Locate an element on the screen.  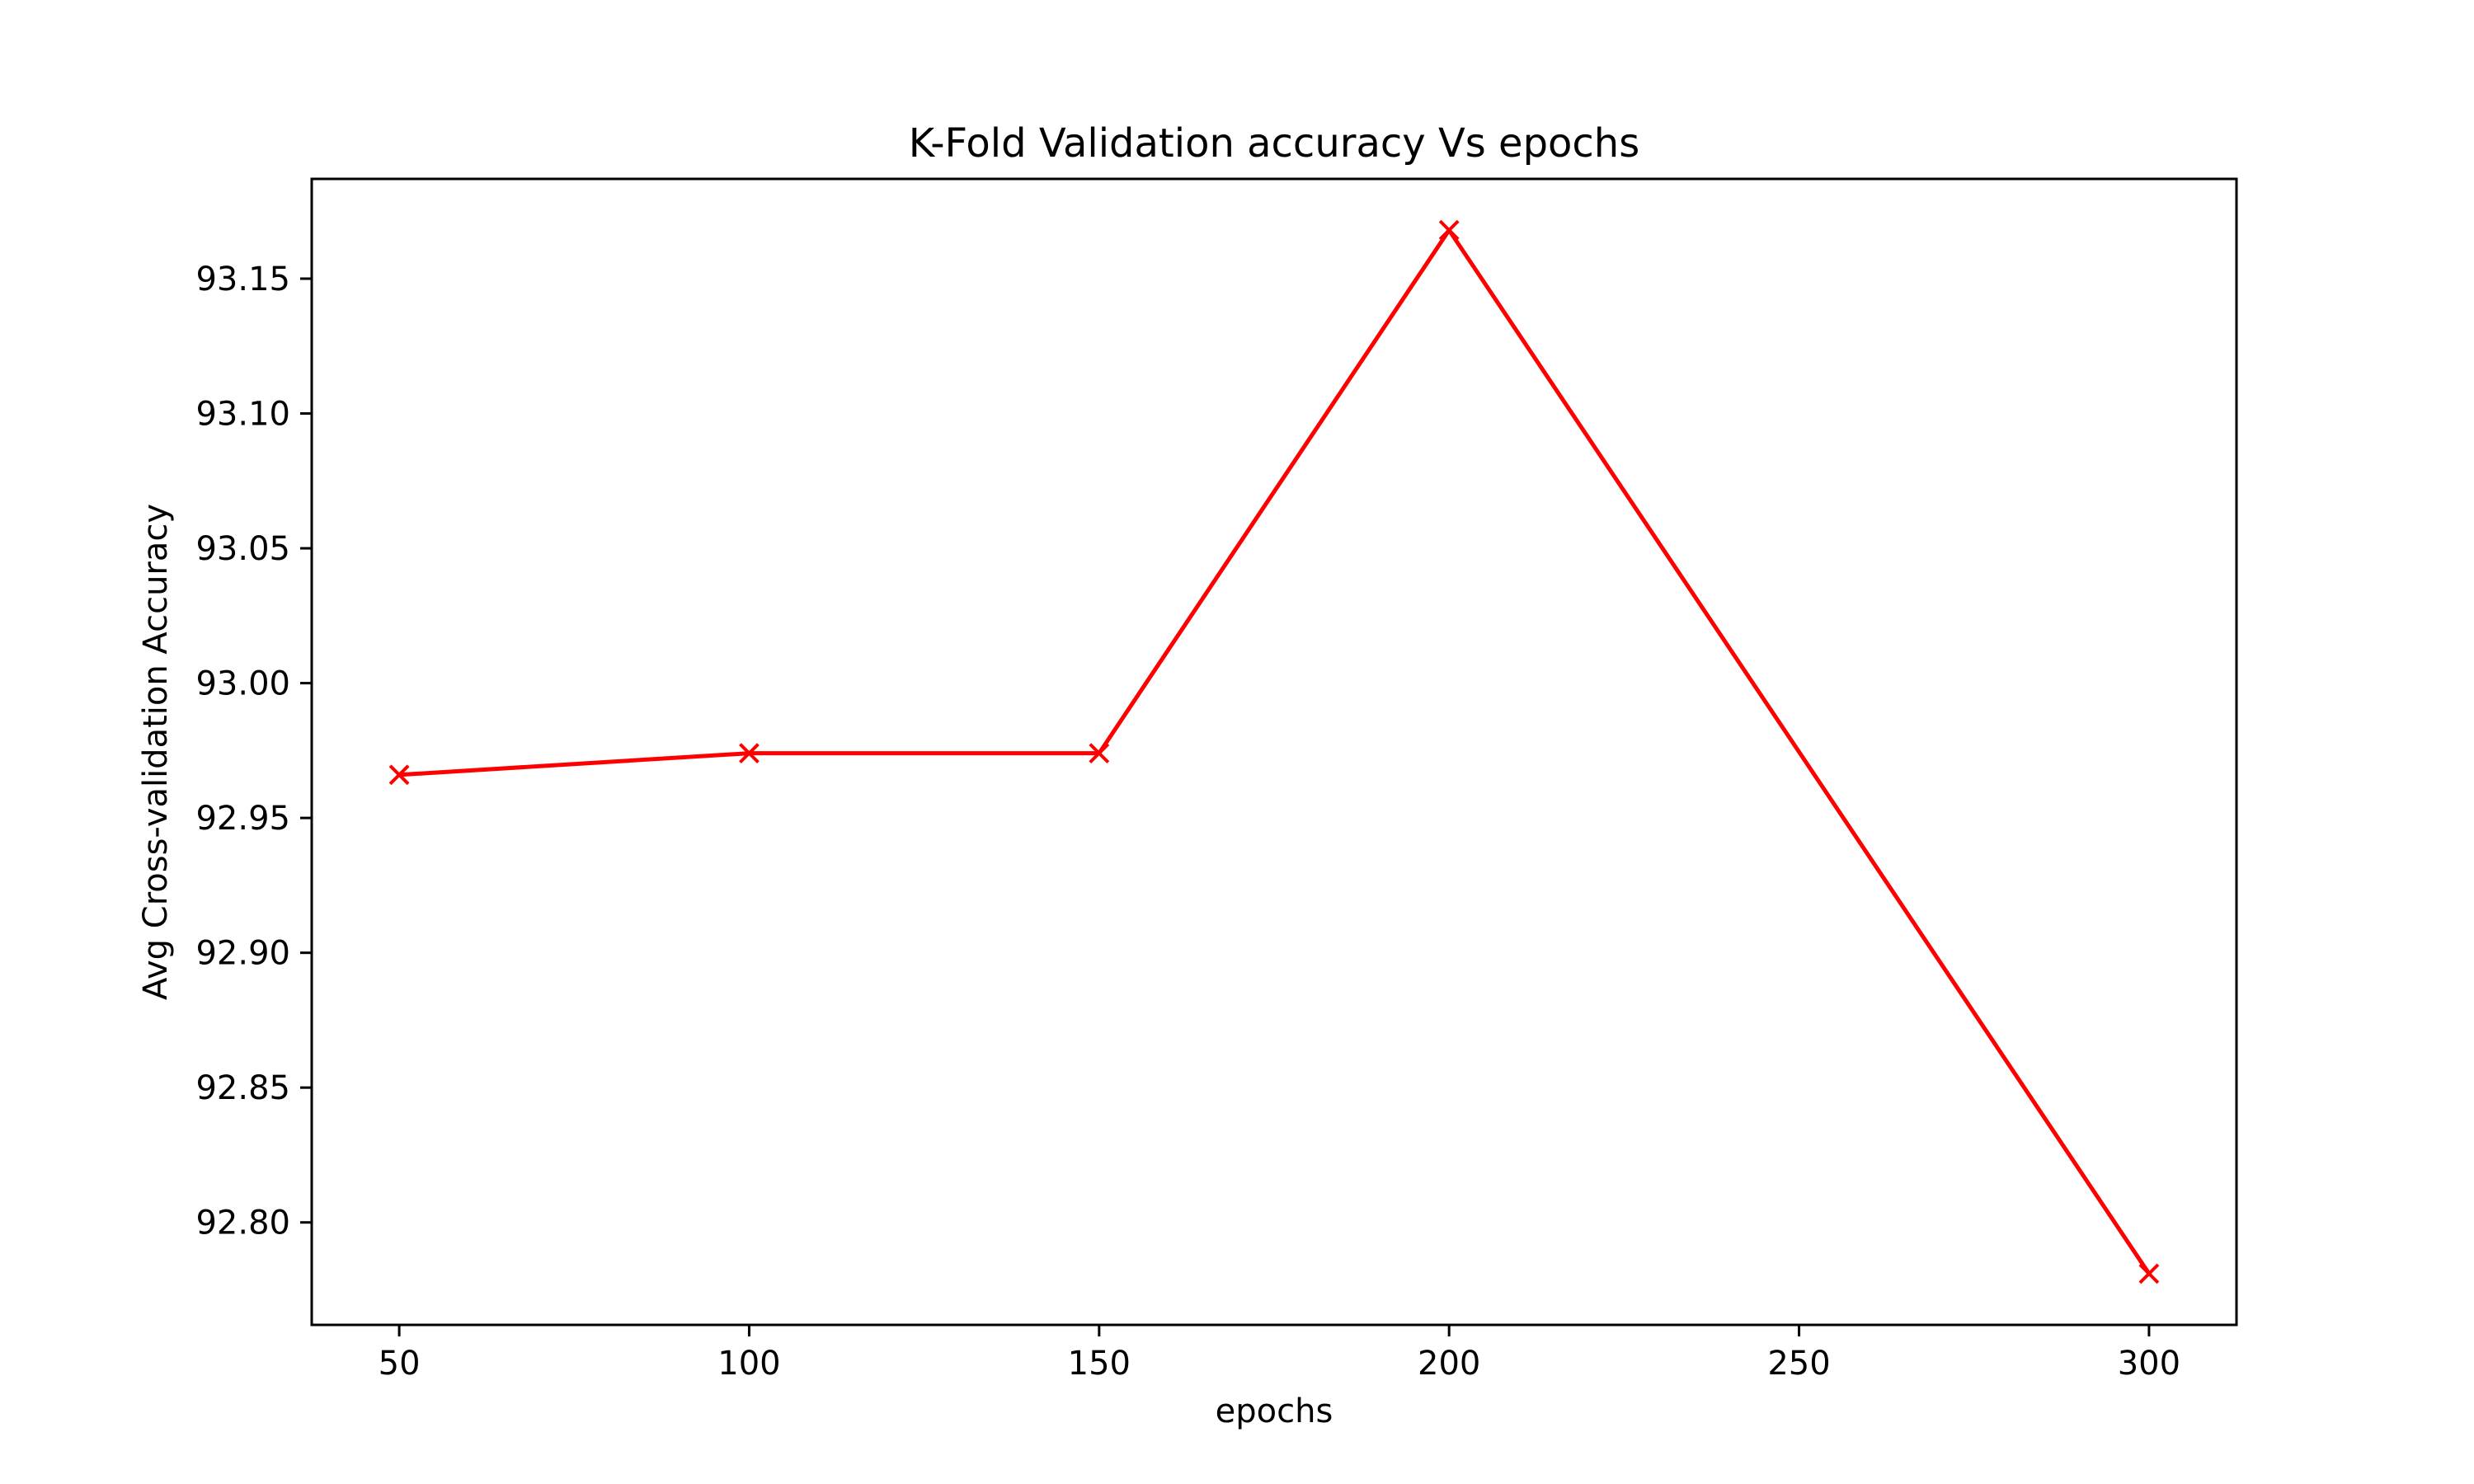
x-tick-label: 100 is located at coordinates (748, 1364).